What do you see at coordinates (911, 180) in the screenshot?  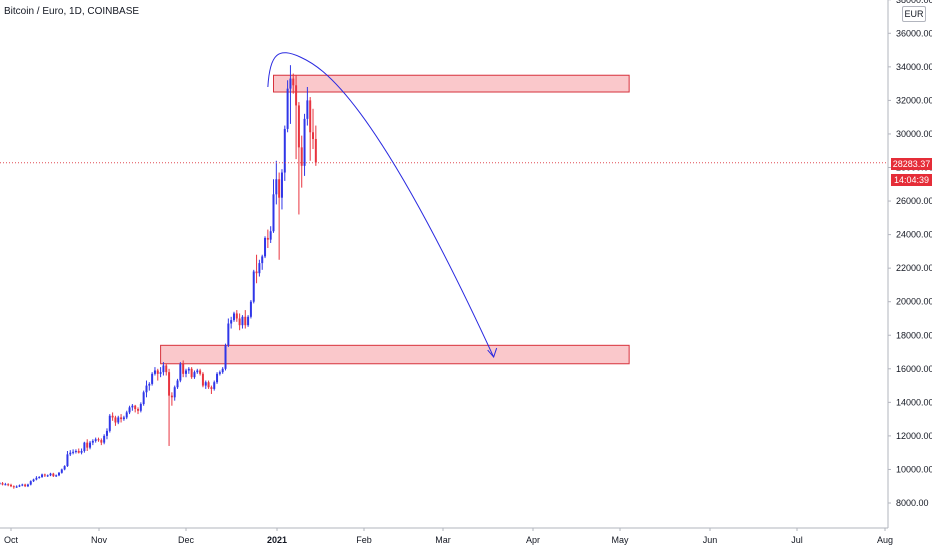 I see `countdown-tag: 14:04:39` at bounding box center [911, 180].